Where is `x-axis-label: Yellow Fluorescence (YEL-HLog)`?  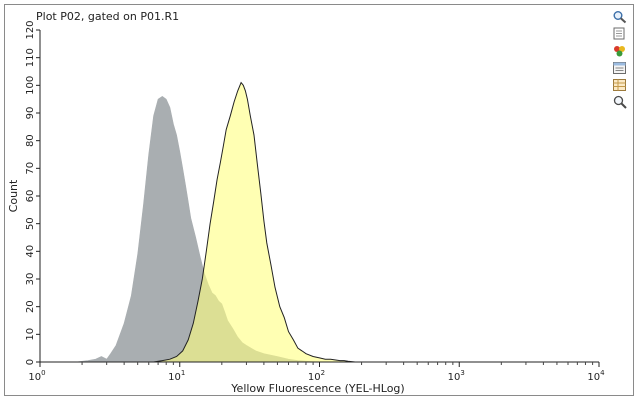 x-axis-label: Yellow Fluorescence (YEL-HLog) is located at coordinates (317, 388).